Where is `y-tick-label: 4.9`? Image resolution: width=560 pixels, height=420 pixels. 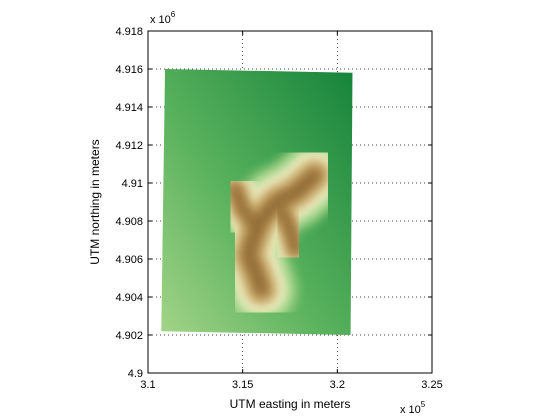
y-tick-label: 4.9 is located at coordinates (135, 374).